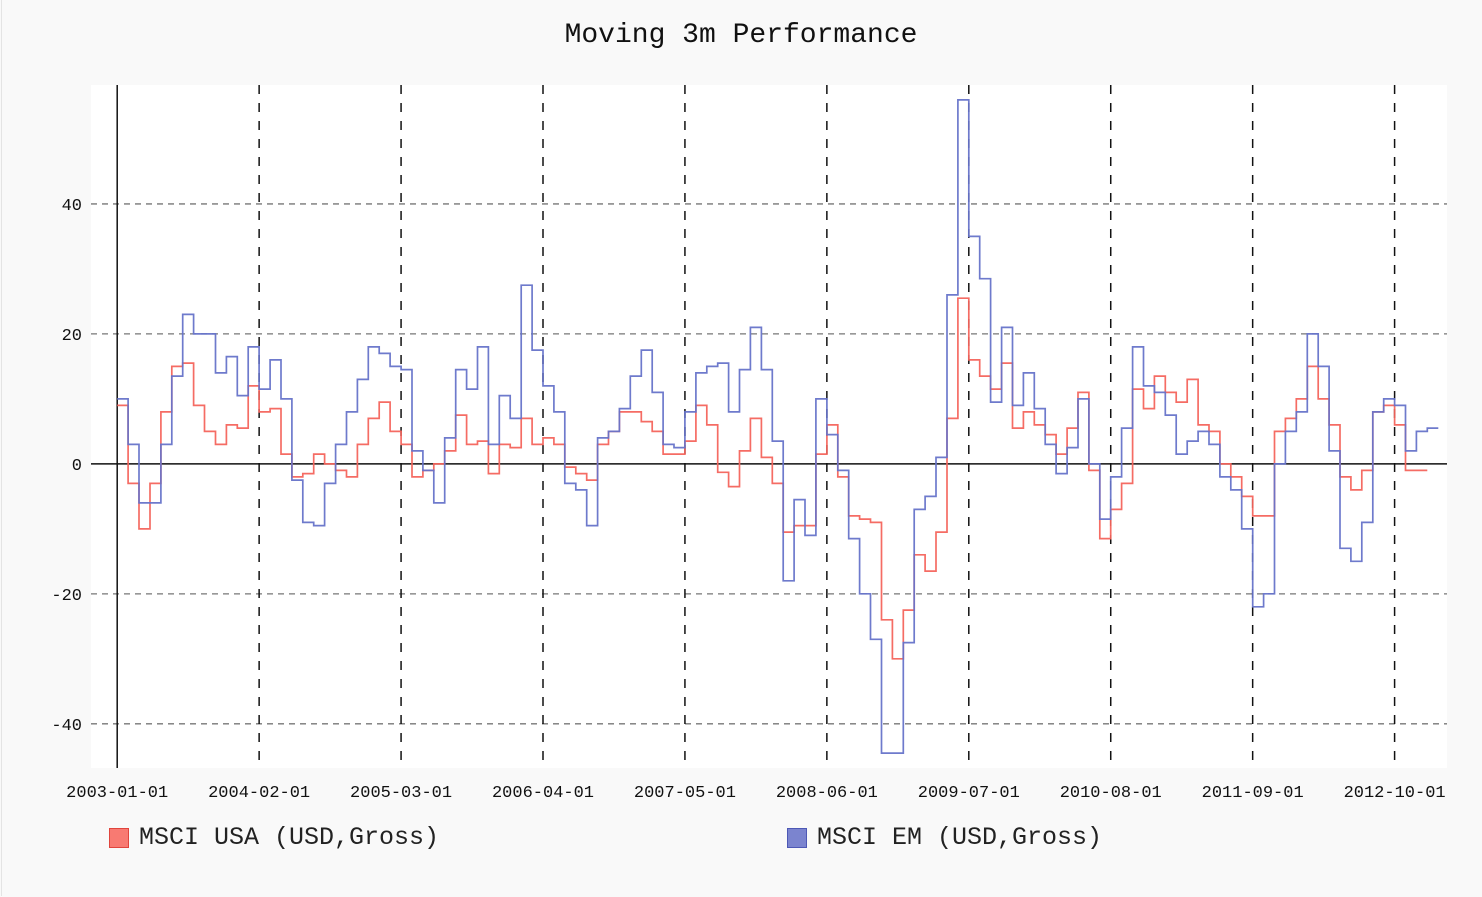 The image size is (1482, 897). Describe the element at coordinates (66, 726) in the screenshot. I see `y-tick-label: -40` at that location.